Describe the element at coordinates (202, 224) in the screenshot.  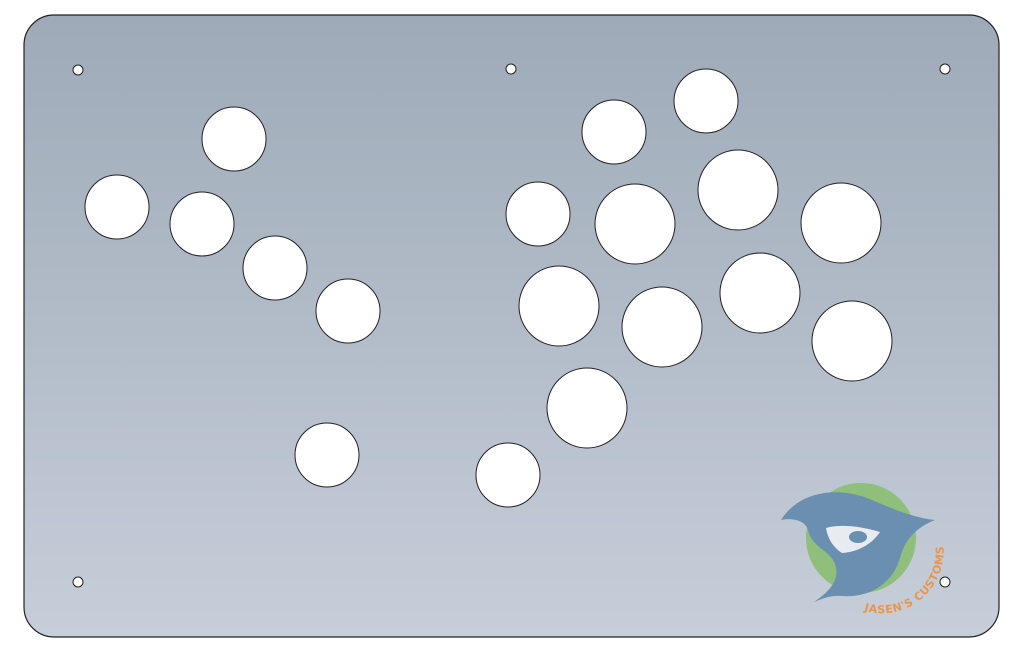
I see `button-hole-down` at that location.